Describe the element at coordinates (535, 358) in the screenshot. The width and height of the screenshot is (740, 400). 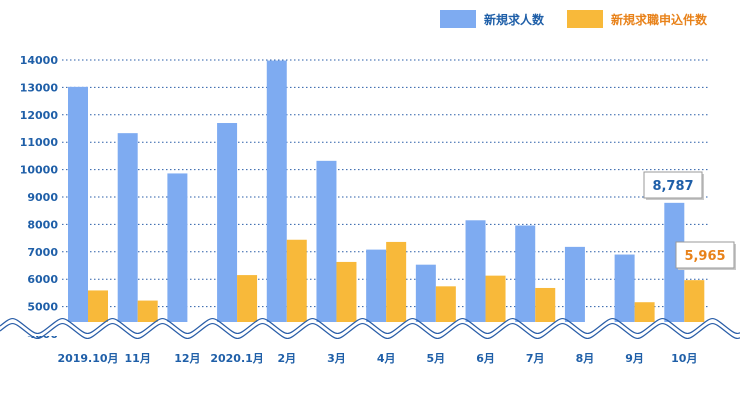
I see `x-tick-label: 7月` at that location.